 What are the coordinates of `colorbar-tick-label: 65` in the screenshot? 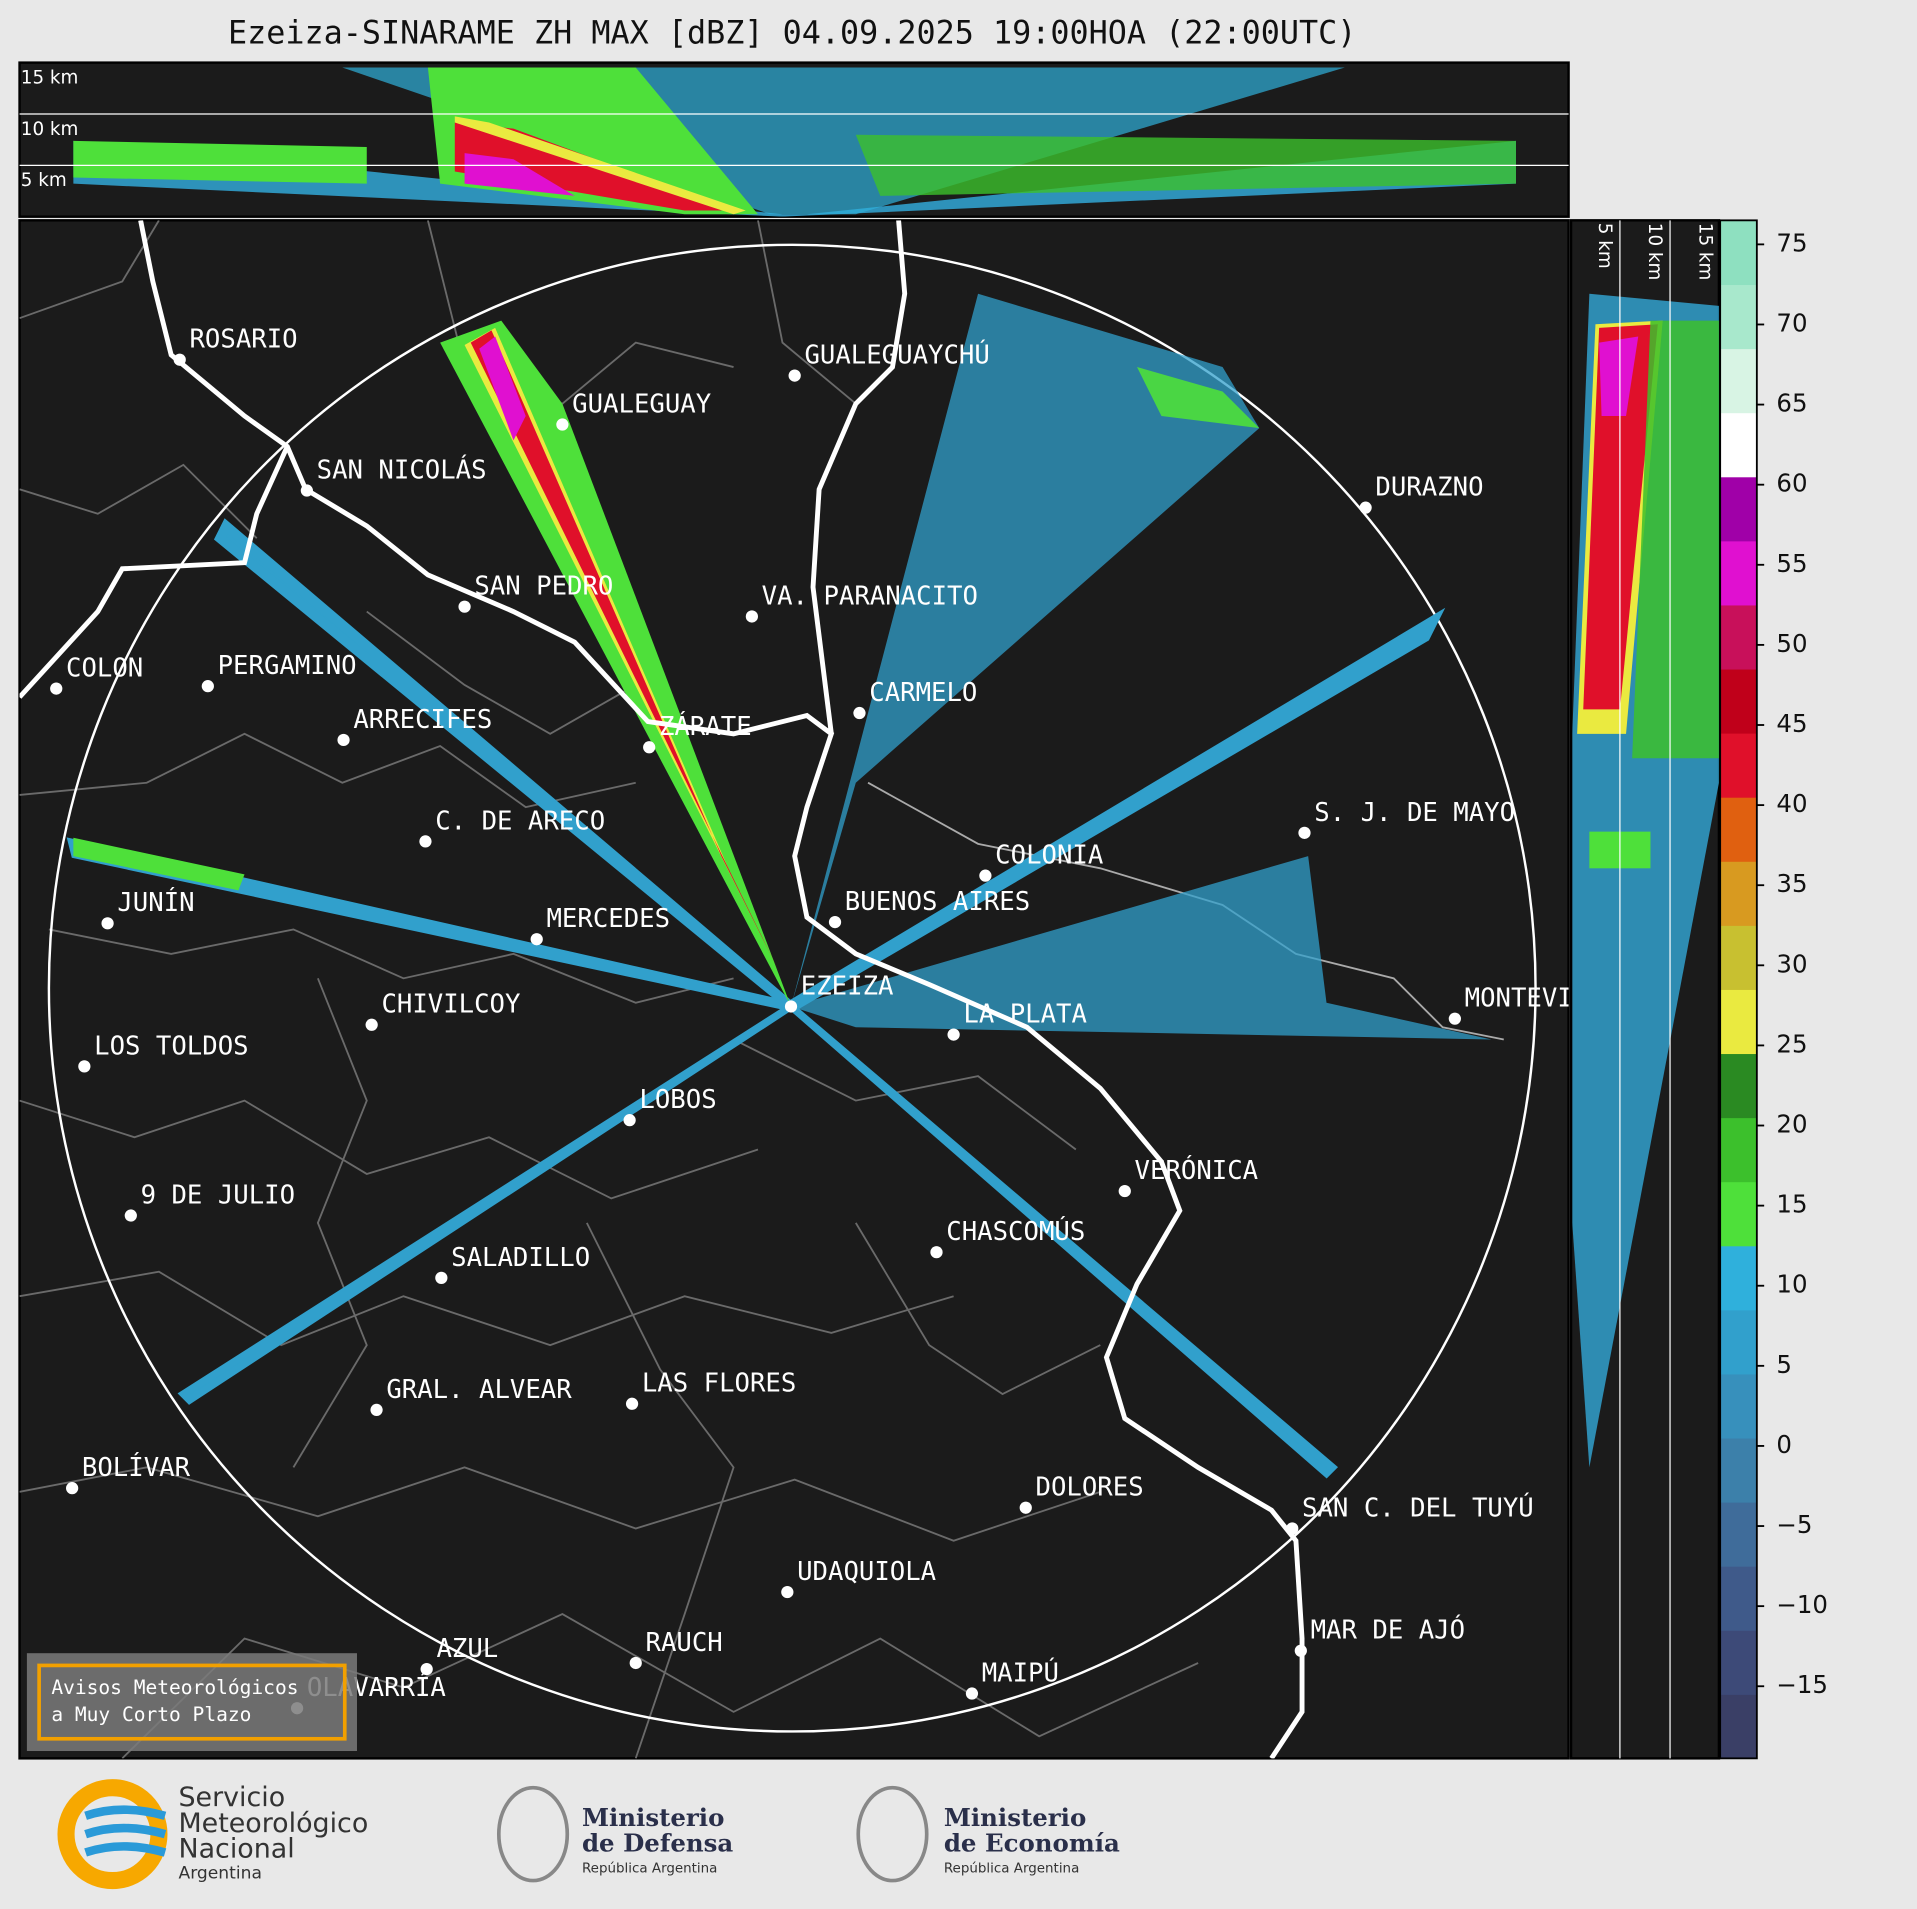 It's located at (1791, 403).